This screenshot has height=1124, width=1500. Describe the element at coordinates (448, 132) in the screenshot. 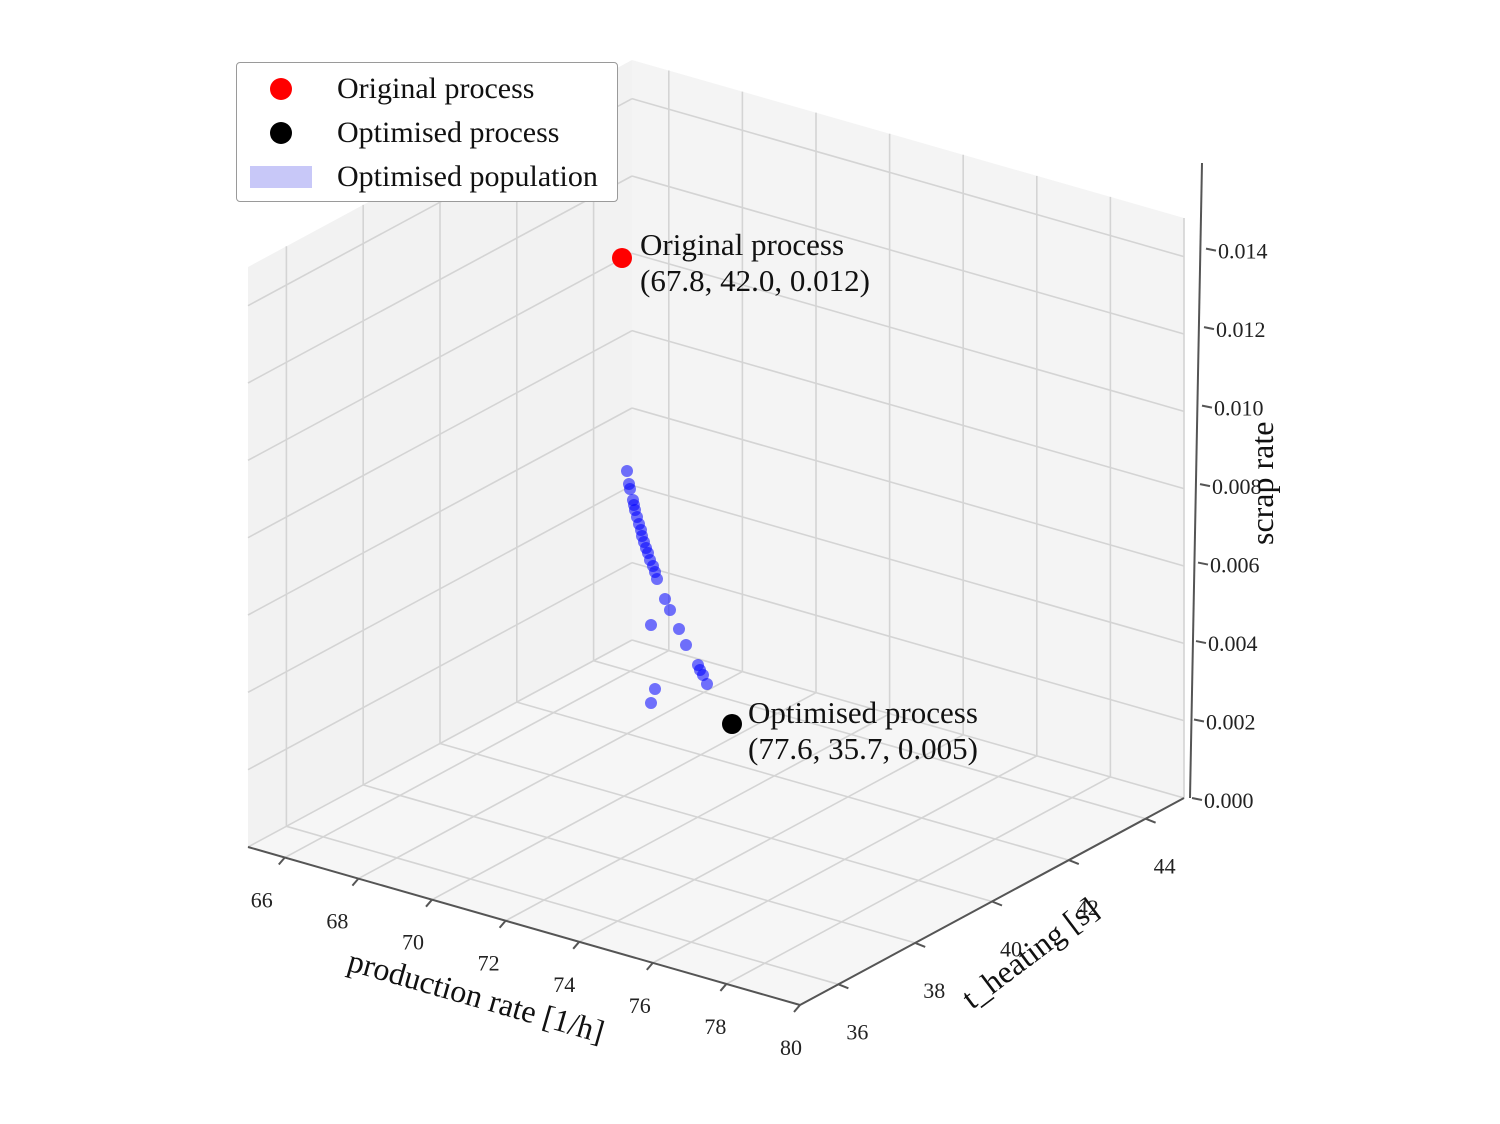

I see `legend-label: Optimised process` at that location.